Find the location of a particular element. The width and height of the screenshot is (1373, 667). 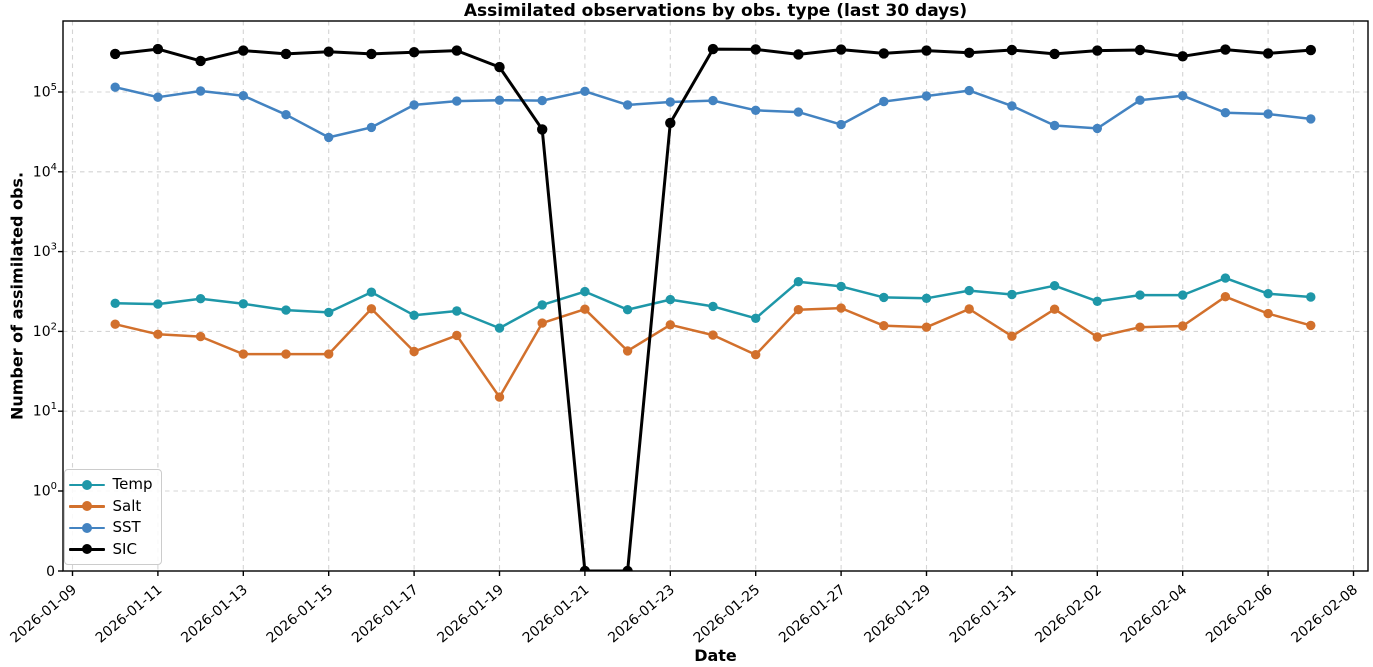

x-tick-label: 2026-01-09 is located at coordinates (43, 614).